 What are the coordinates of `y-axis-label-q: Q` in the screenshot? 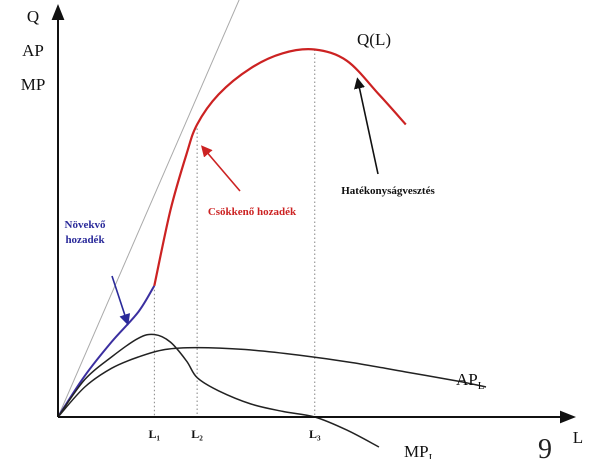 It's located at (33, 16).